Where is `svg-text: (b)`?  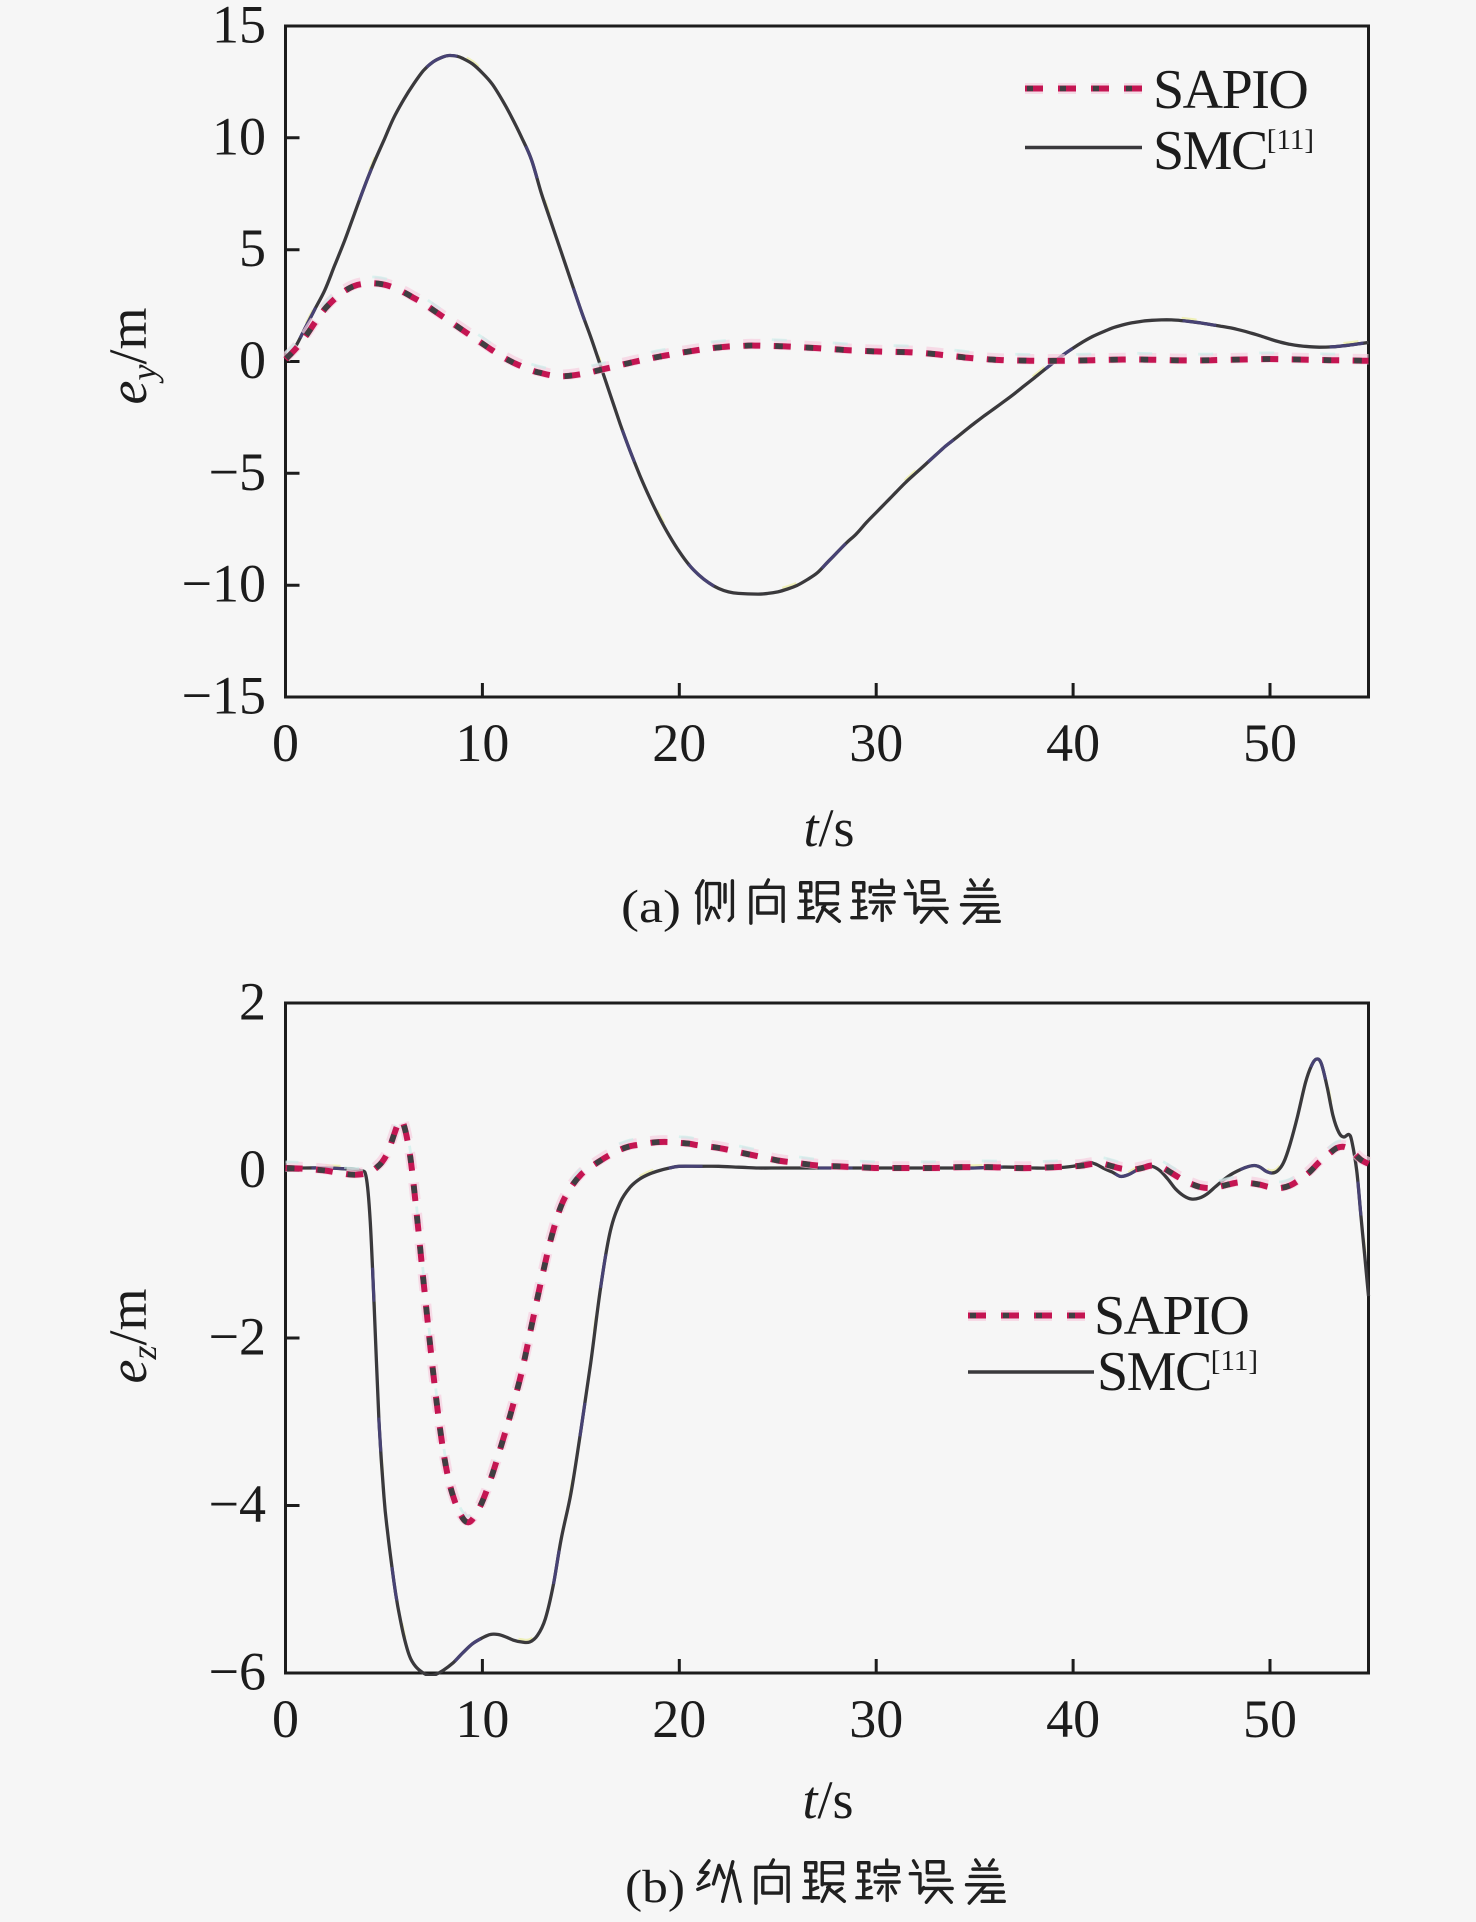 svg-text: (b) is located at coordinates (655, 1887).